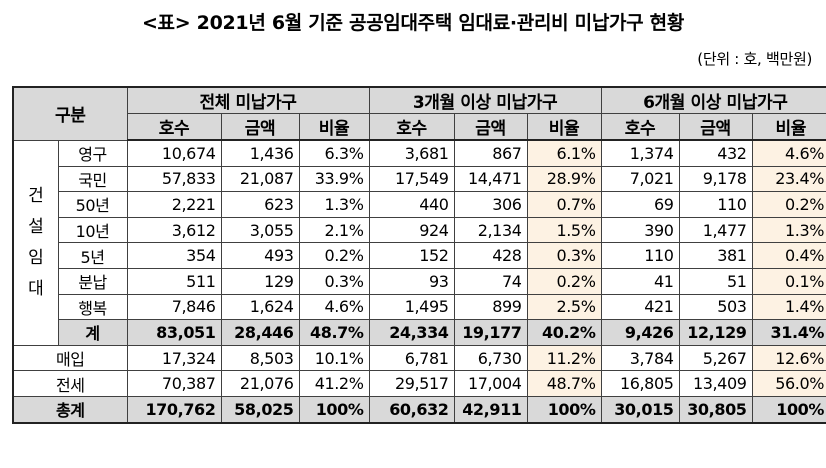 The height and width of the screenshot is (468, 826). I want to click on table-cell: 428, so click(490, 255).